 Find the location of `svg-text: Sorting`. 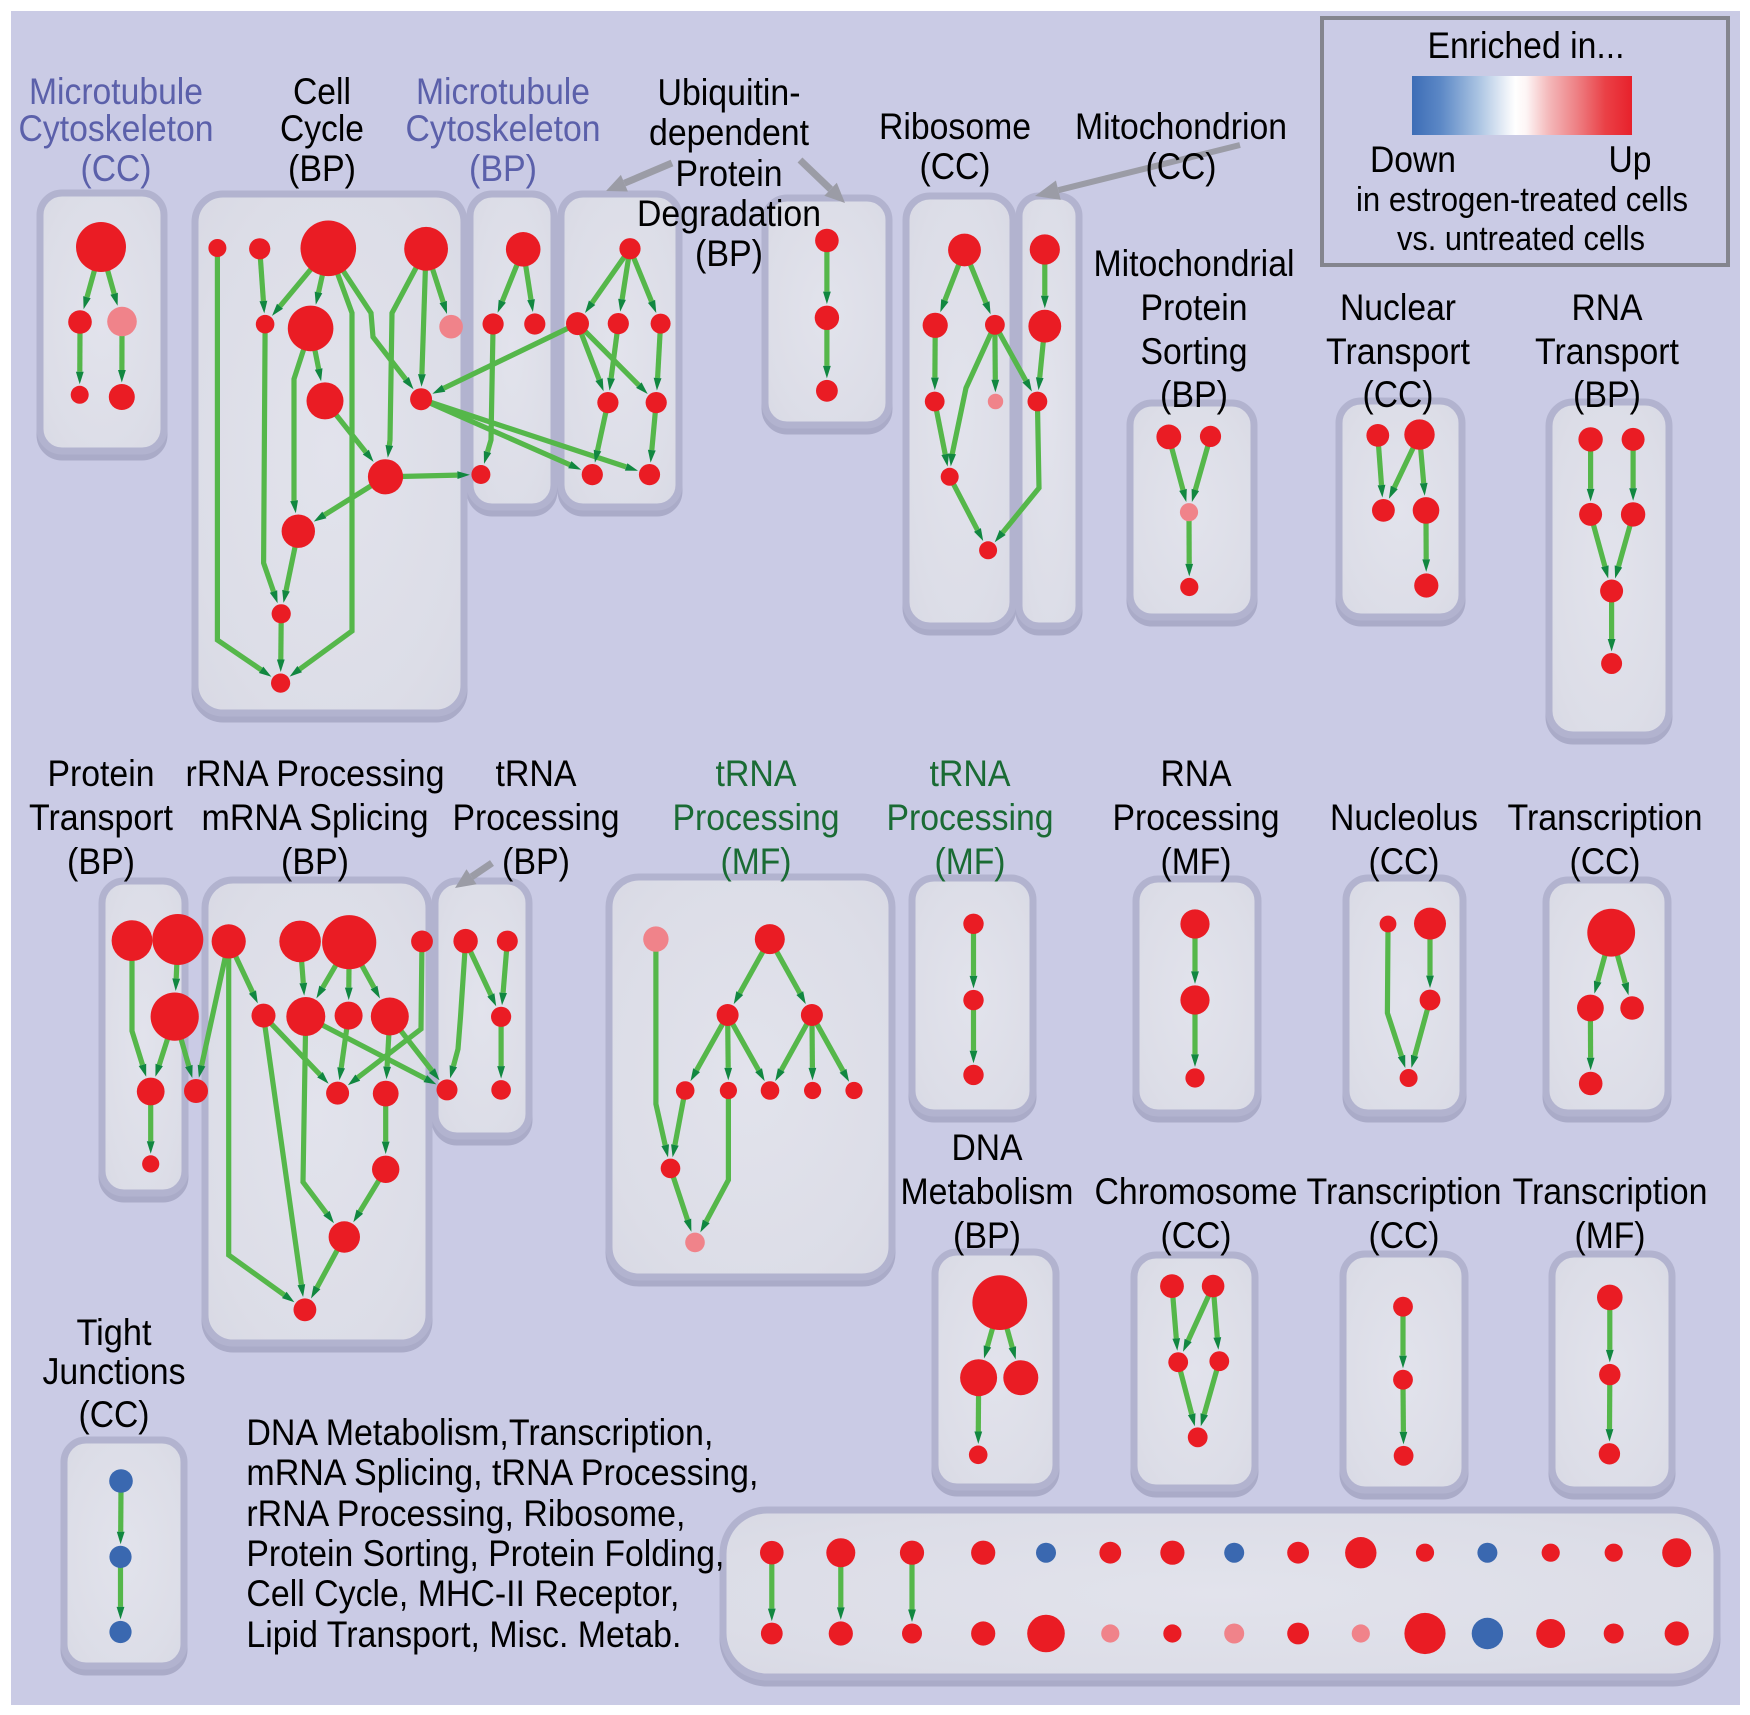

svg-text: Sorting is located at coordinates (1194, 351).